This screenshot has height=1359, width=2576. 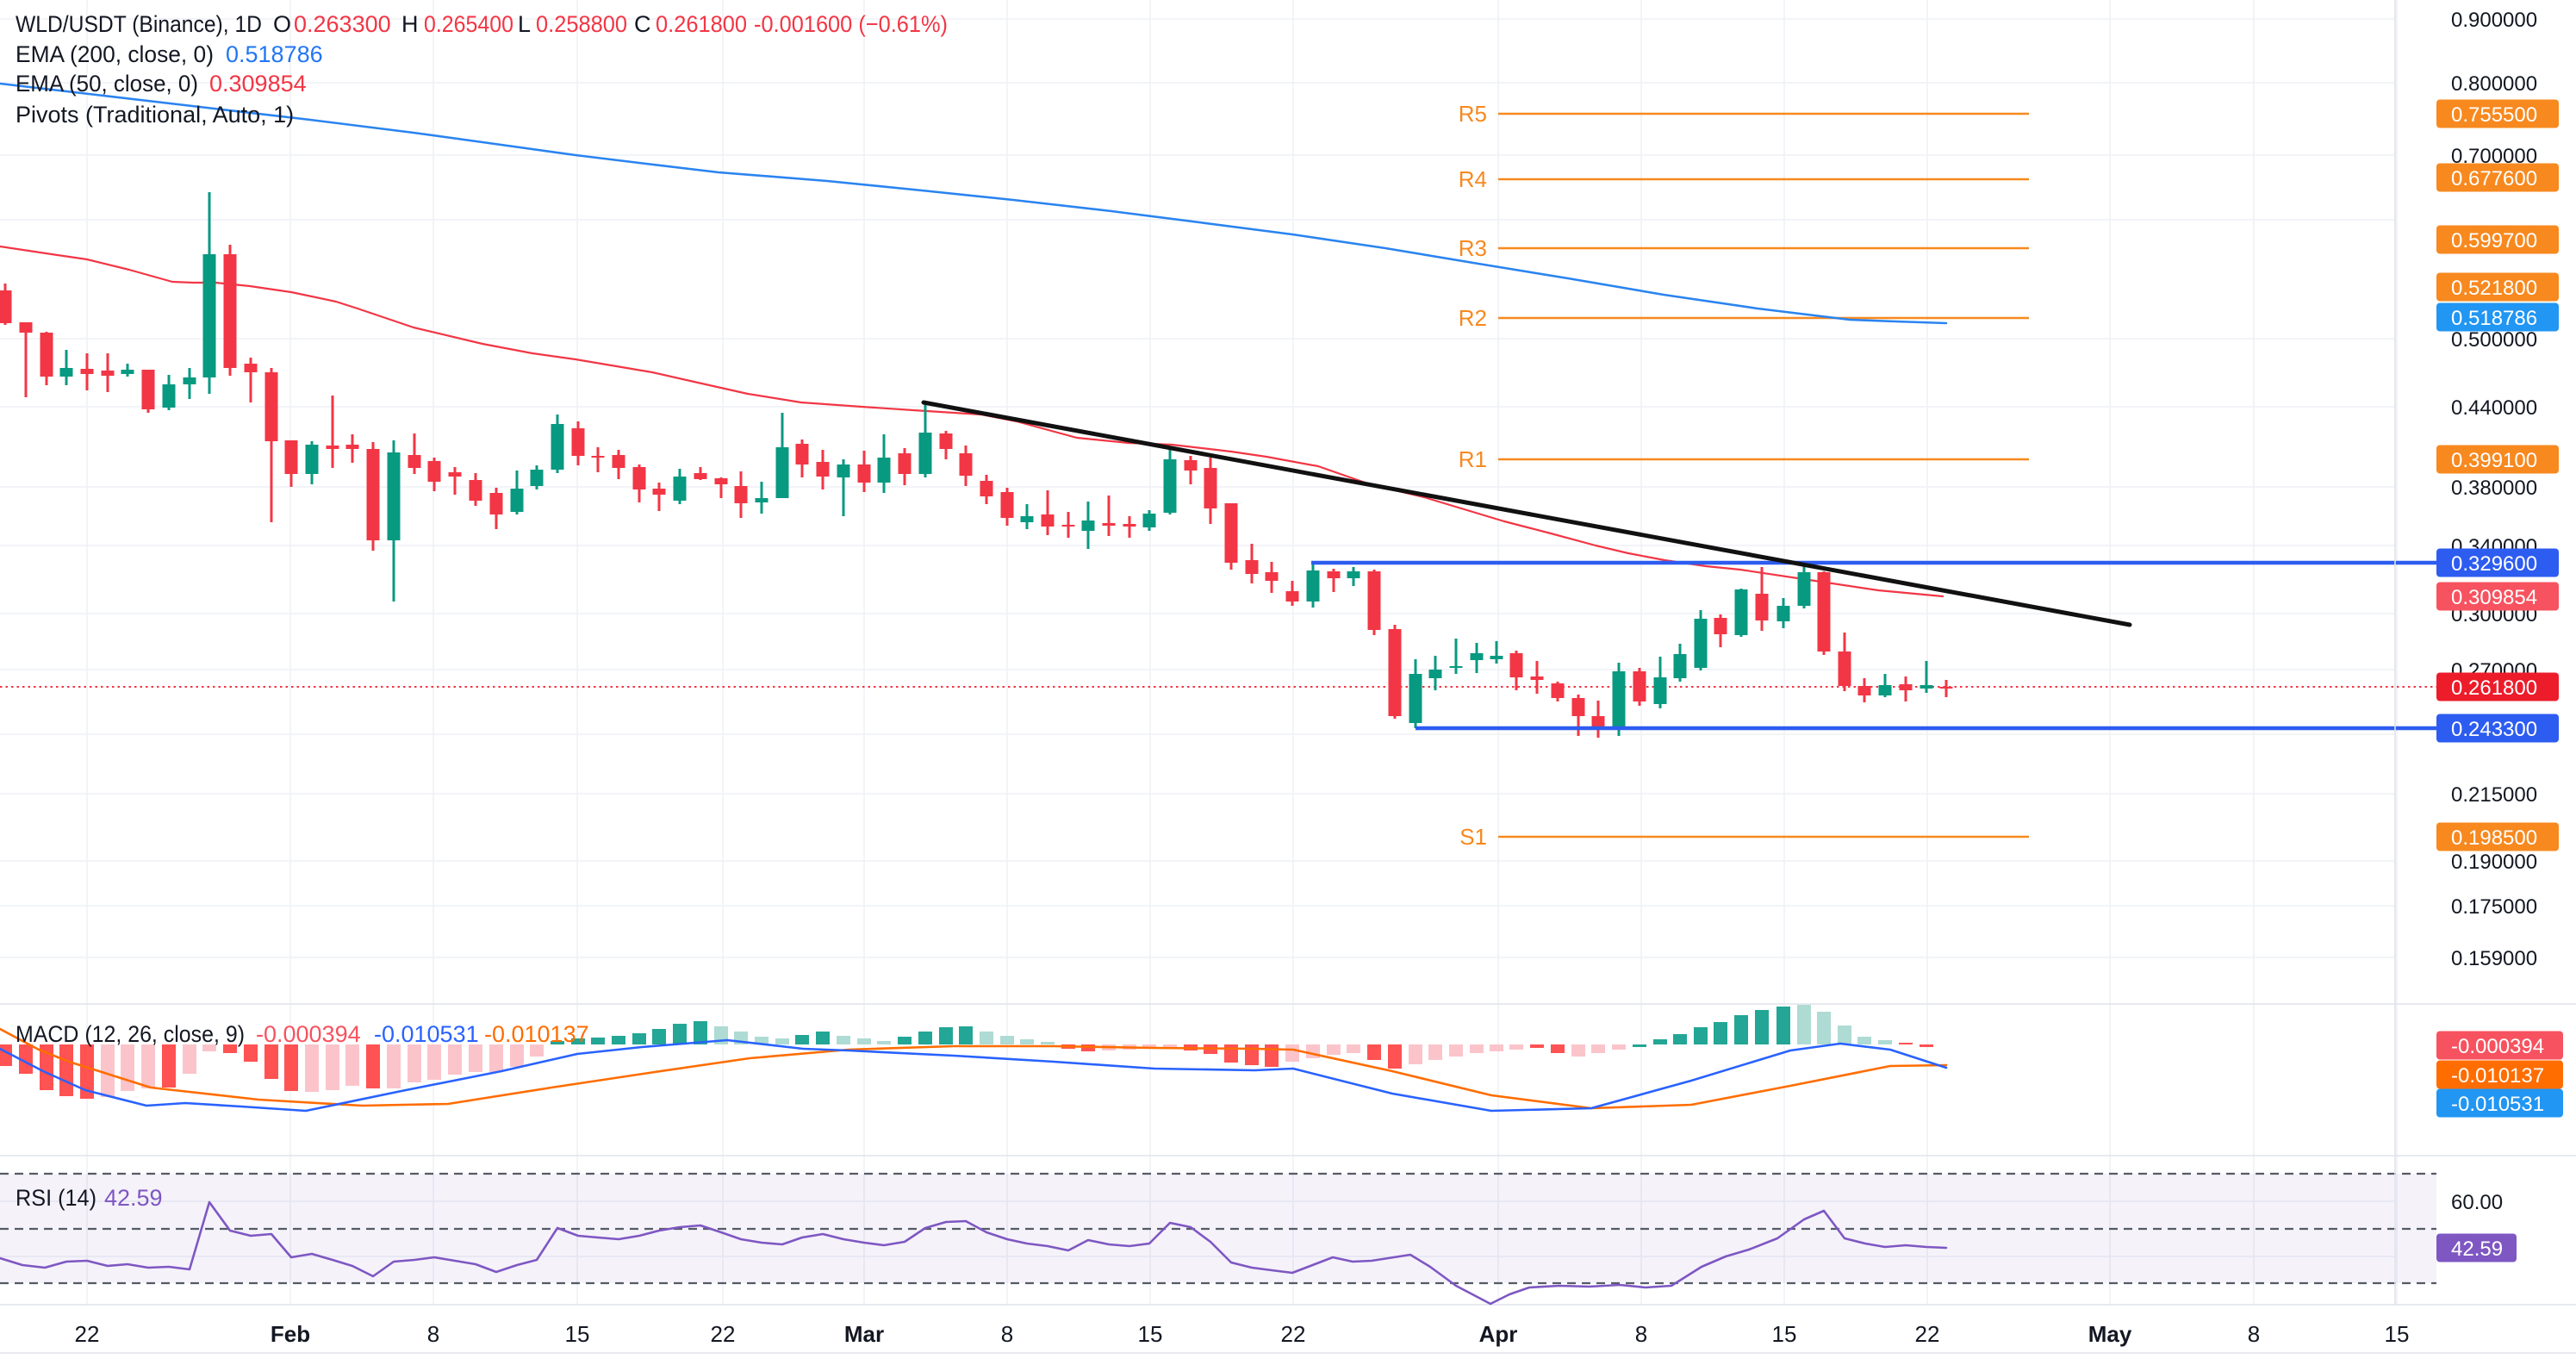 I want to click on svg-text: 0.521800, so click(x=2494, y=288).